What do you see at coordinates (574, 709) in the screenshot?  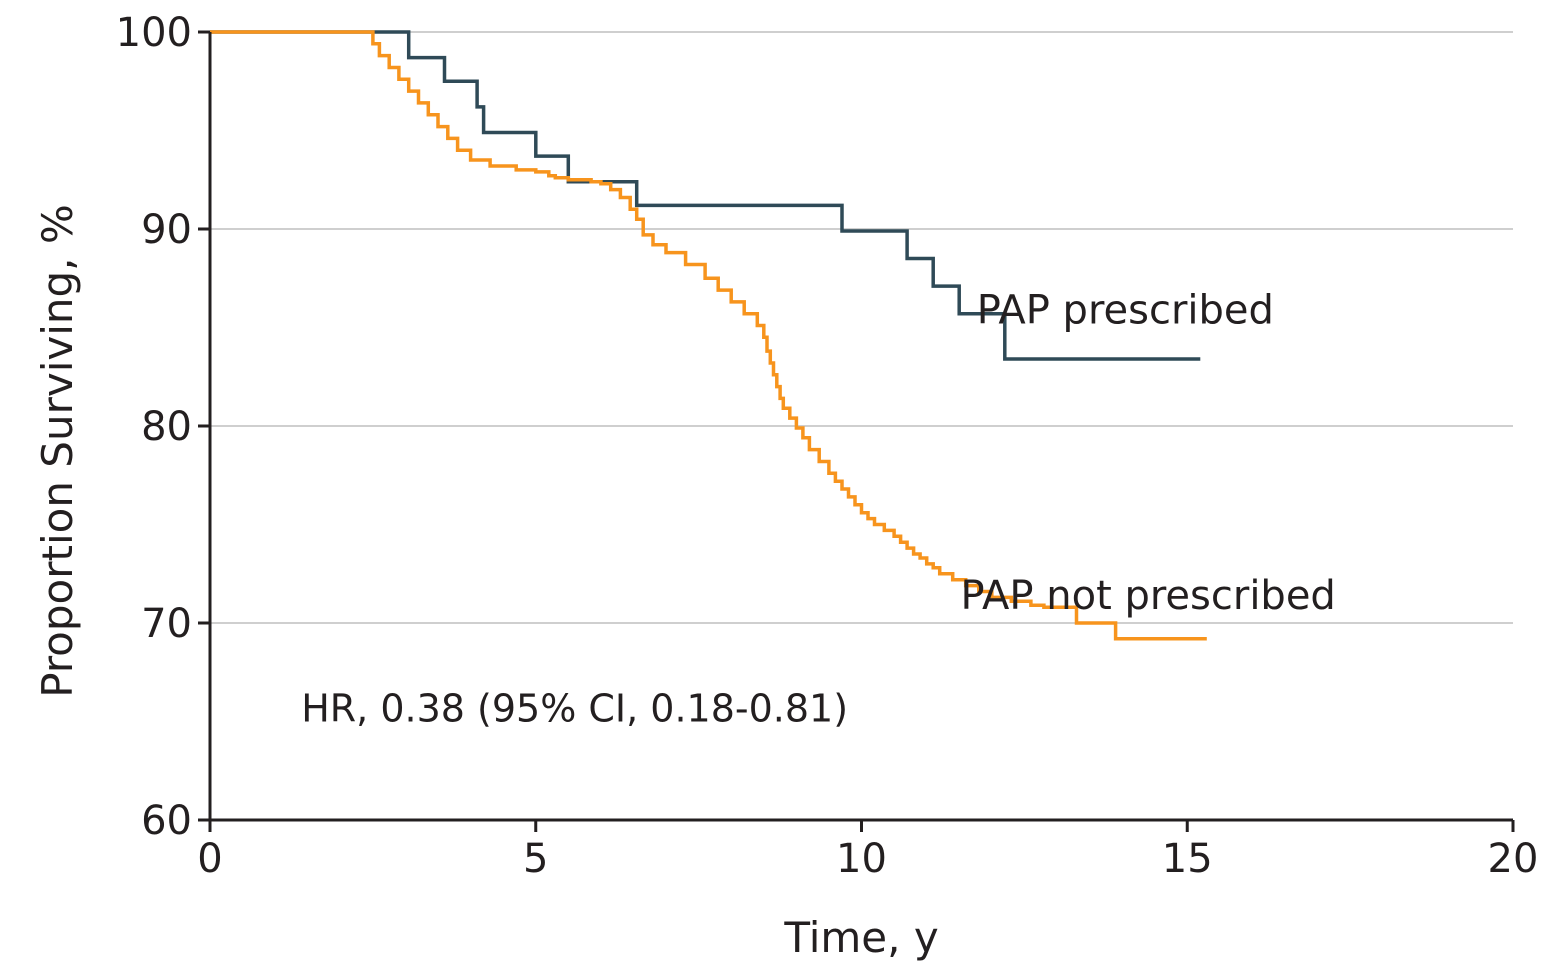 I see `hazard-ratio-annotation: HR, 0.38 (95% CI, 0.18-0.81)` at bounding box center [574, 709].